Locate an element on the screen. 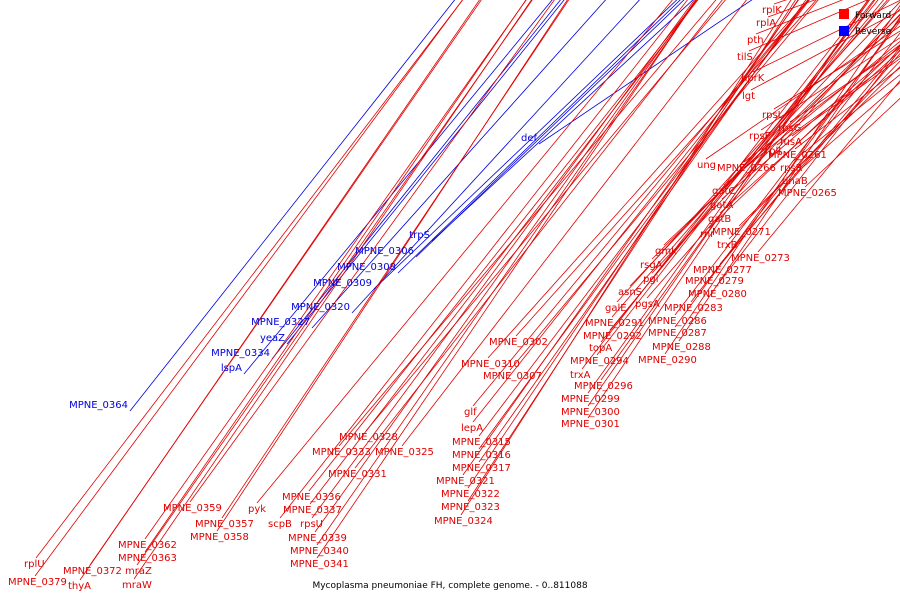 The image size is (900, 600). forward-feature-label: rpsF is located at coordinates (760, 136).